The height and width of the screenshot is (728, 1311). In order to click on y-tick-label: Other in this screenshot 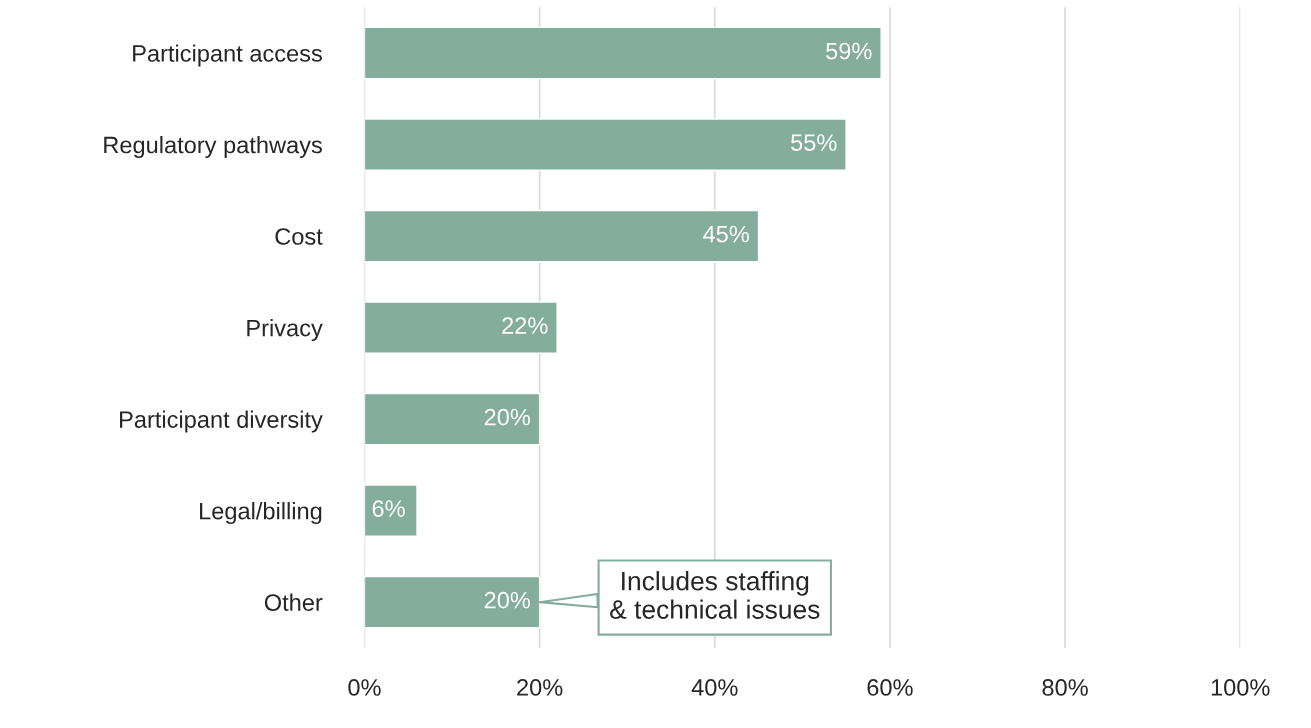, I will do `click(293, 602)`.